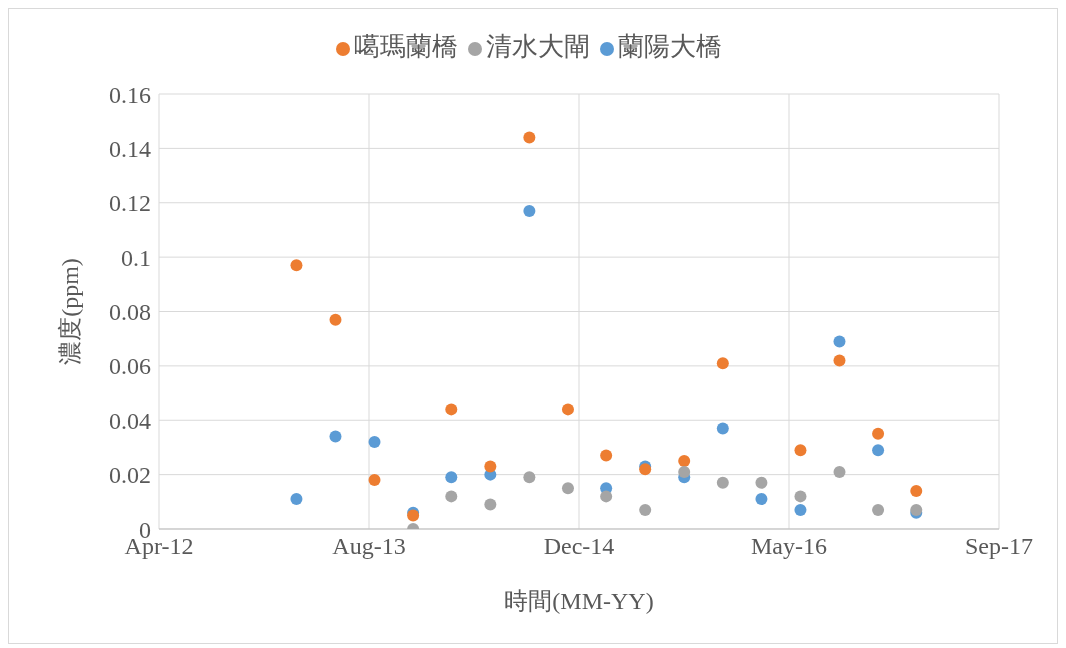 Image resolution: width=1066 pixels, height=648 pixels. What do you see at coordinates (538, 46) in the screenshot?
I see `legend-label: 清水大閘` at bounding box center [538, 46].